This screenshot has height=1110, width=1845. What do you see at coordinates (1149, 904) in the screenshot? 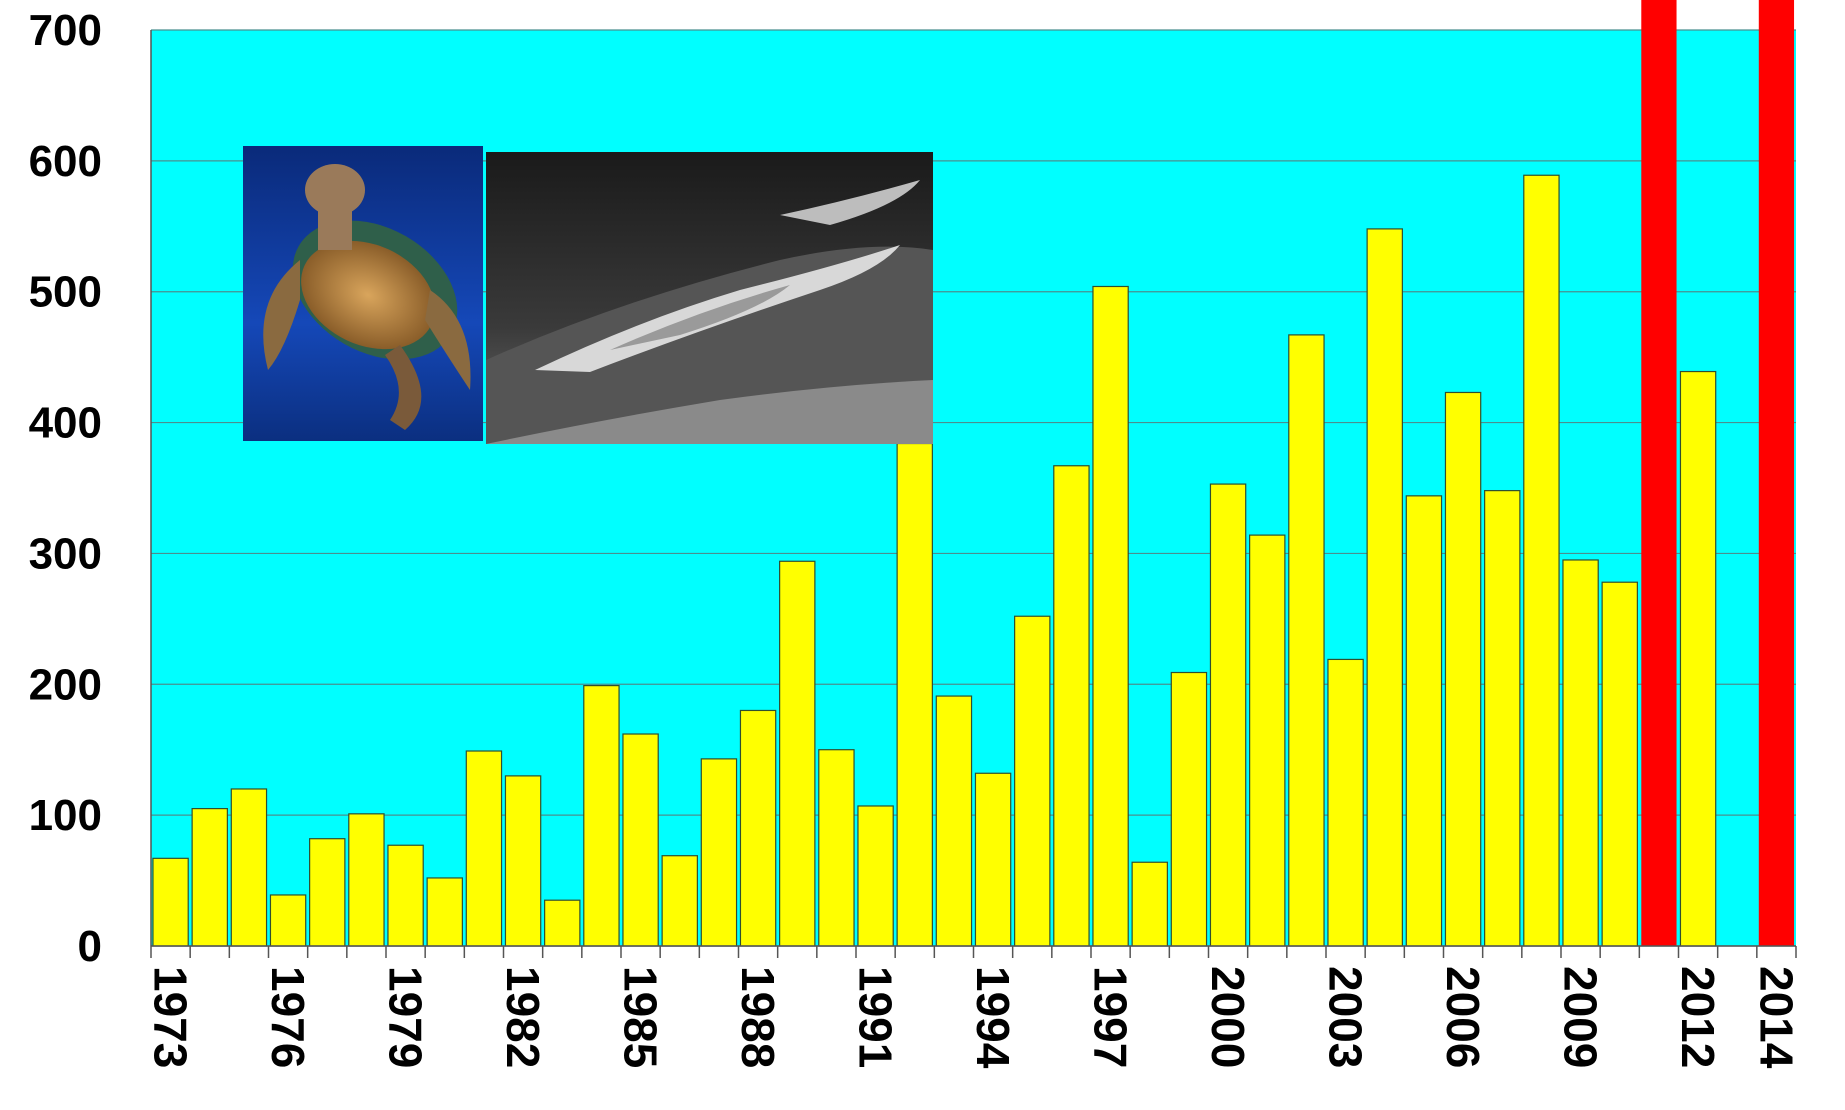
I see `bar-1998` at bounding box center [1149, 904].